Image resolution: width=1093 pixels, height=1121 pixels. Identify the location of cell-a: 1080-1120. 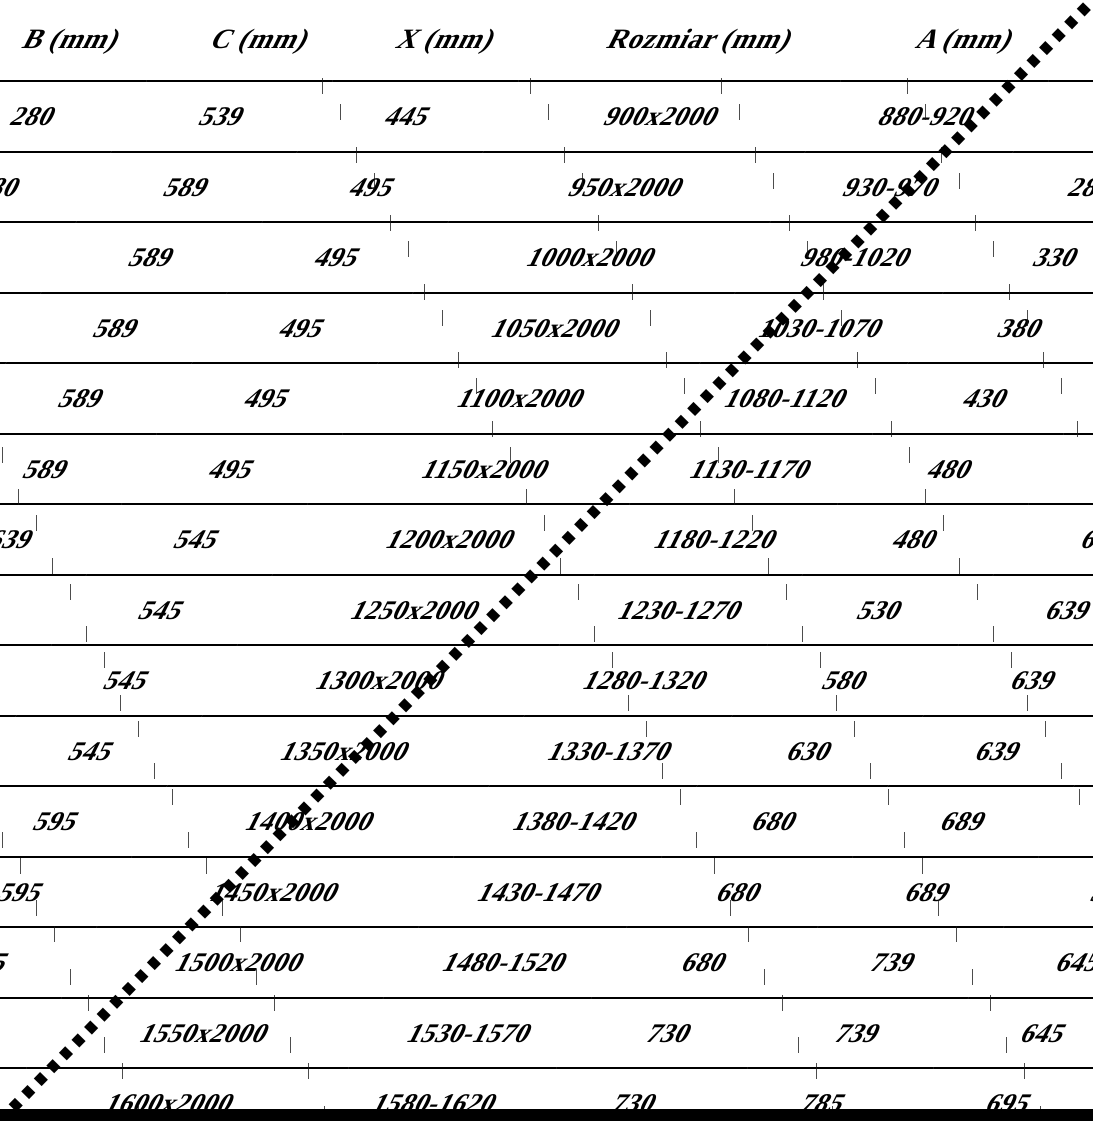
(787, 398).